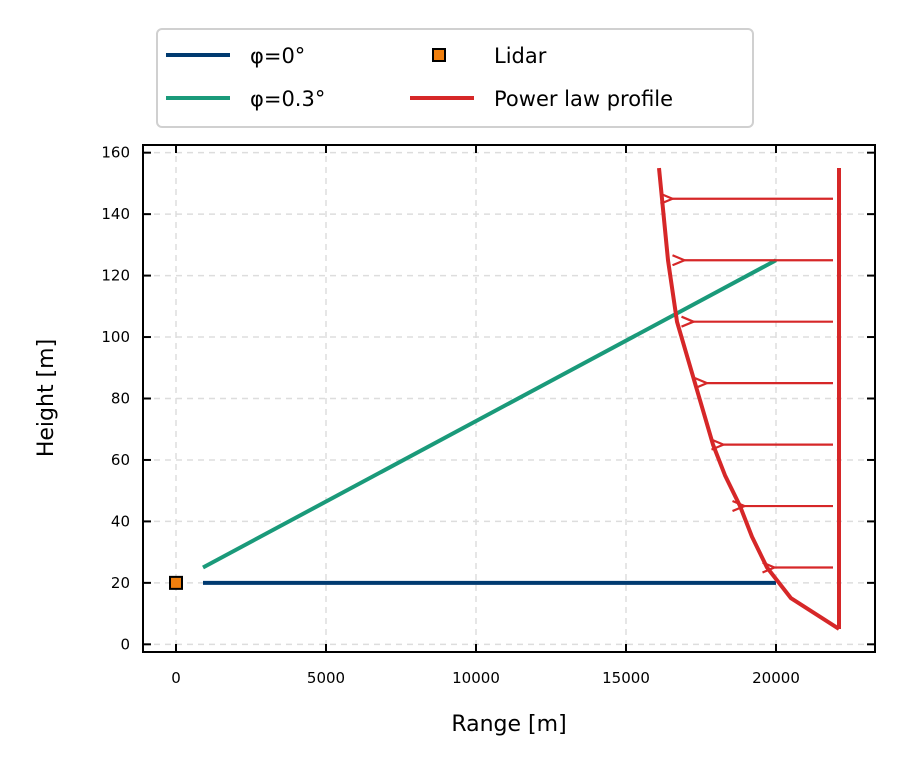  I want to click on legend-label-phi03: φ=0.3°, so click(287, 99).